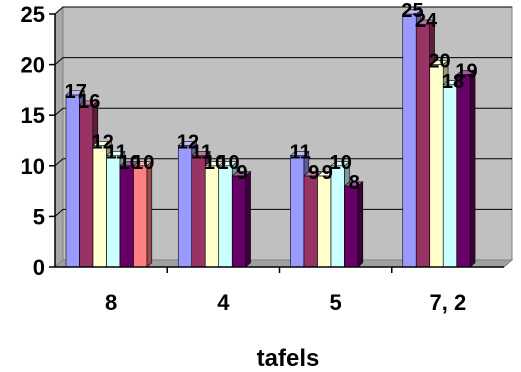 The width and height of the screenshot is (521, 372). What do you see at coordinates (89, 102) in the screenshot?
I see `data-label: 16` at bounding box center [89, 102].